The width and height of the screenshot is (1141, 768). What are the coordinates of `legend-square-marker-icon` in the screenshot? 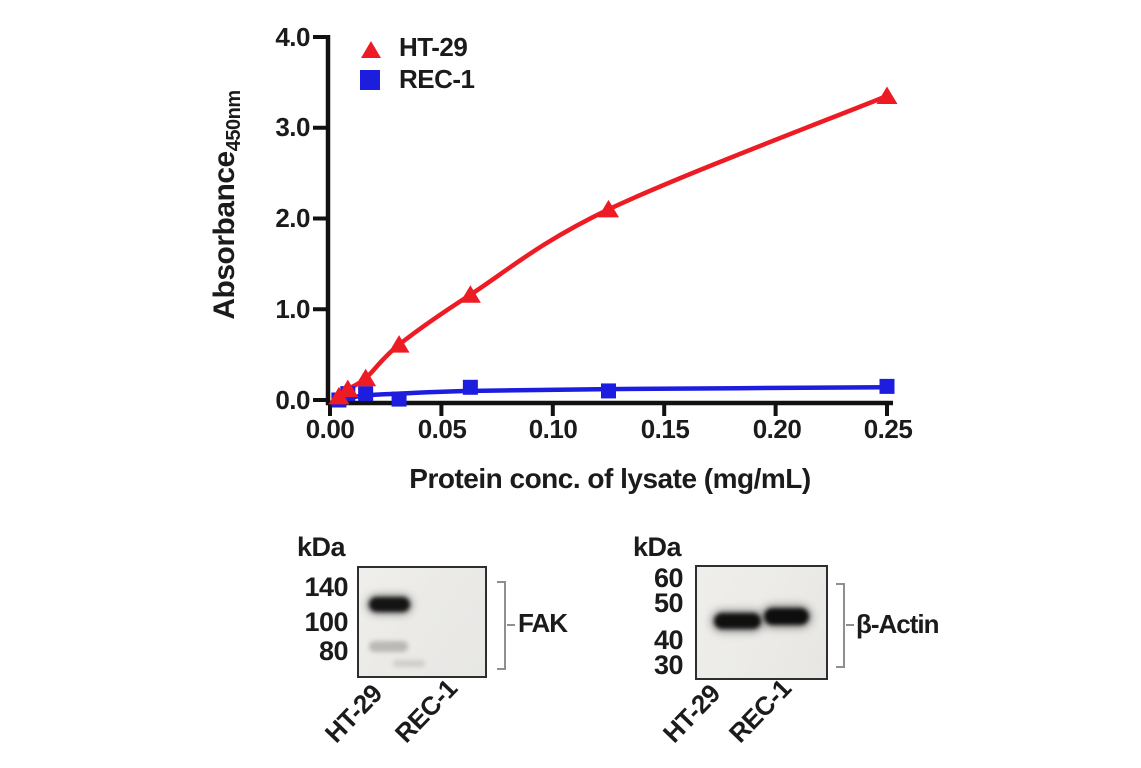 It's located at (370, 80).